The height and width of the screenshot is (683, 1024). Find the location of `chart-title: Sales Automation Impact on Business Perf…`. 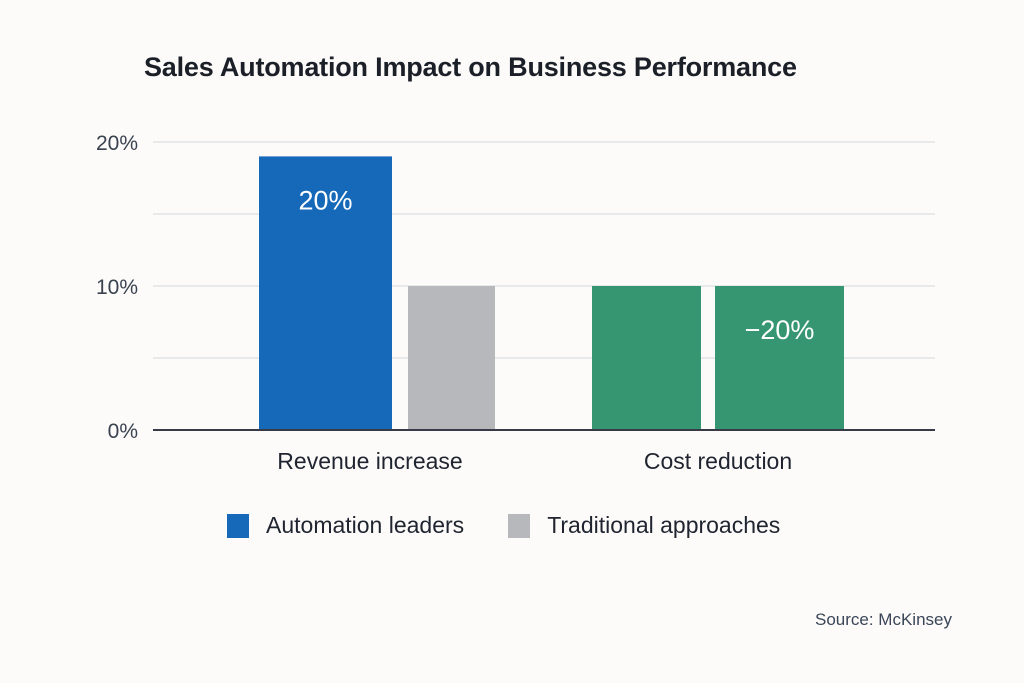

chart-title: Sales Automation Impact on Business Perf… is located at coordinates (470, 67).